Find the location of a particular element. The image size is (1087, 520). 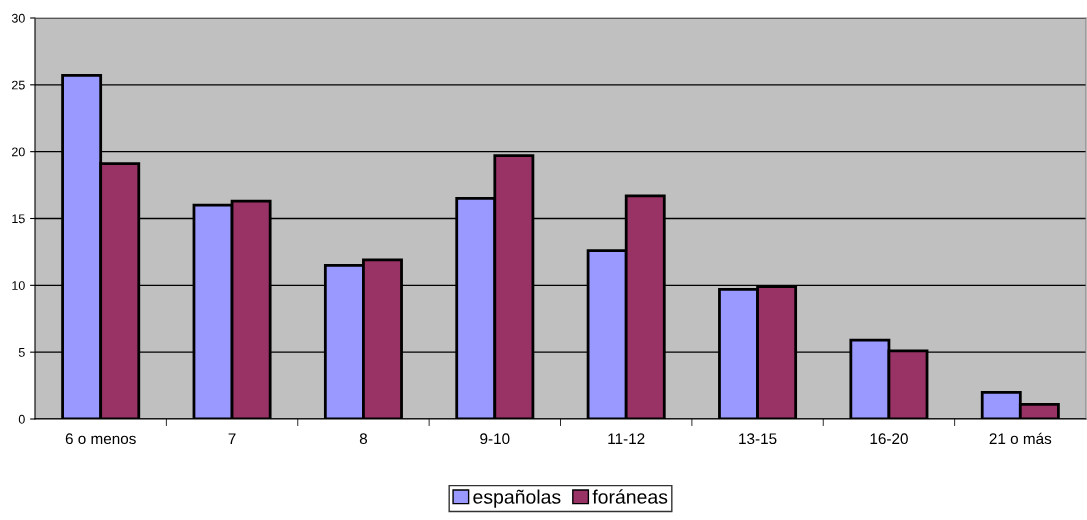

x-tick-label: 11-12 is located at coordinates (626, 438).